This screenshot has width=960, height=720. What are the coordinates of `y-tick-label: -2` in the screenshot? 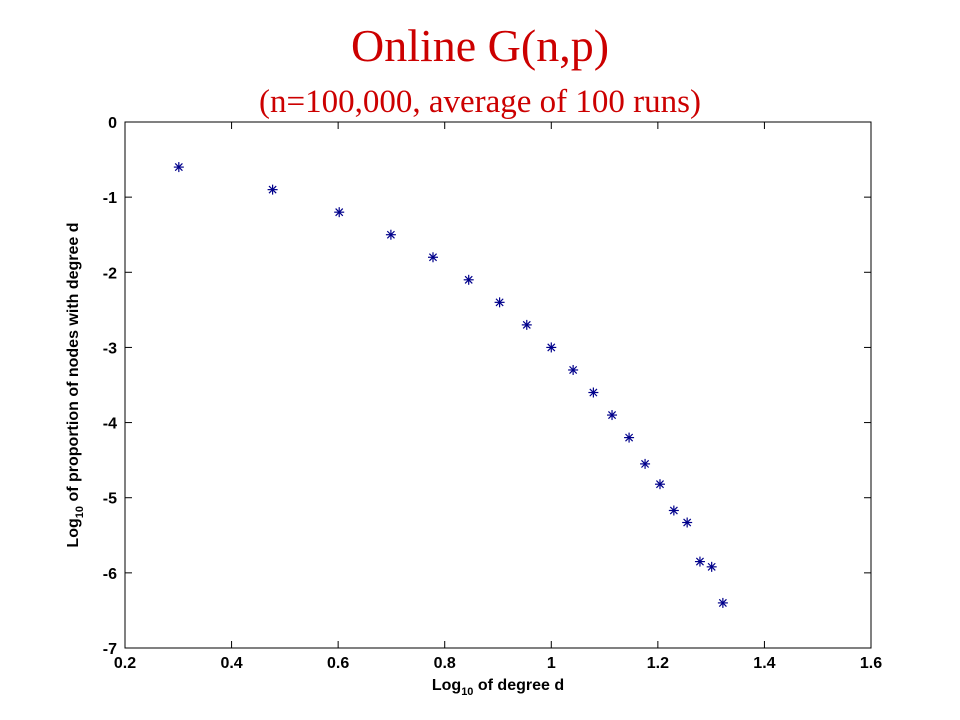 It's located at (110, 273).